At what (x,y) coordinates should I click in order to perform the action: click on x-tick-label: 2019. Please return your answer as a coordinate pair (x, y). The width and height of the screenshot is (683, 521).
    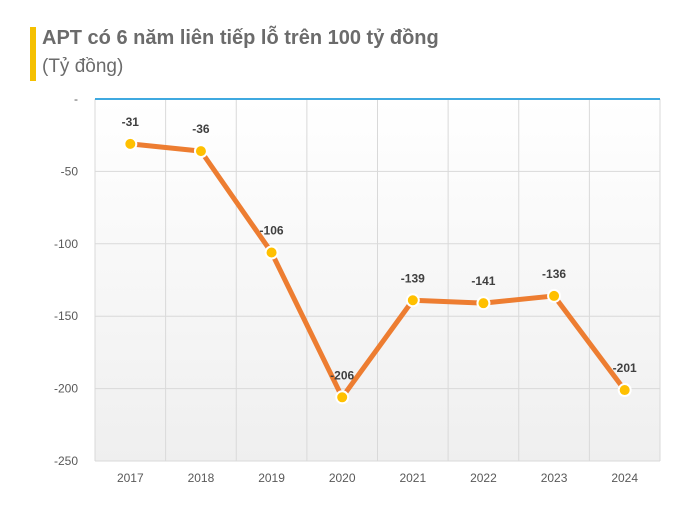
    Looking at the image, I should click on (271, 478).